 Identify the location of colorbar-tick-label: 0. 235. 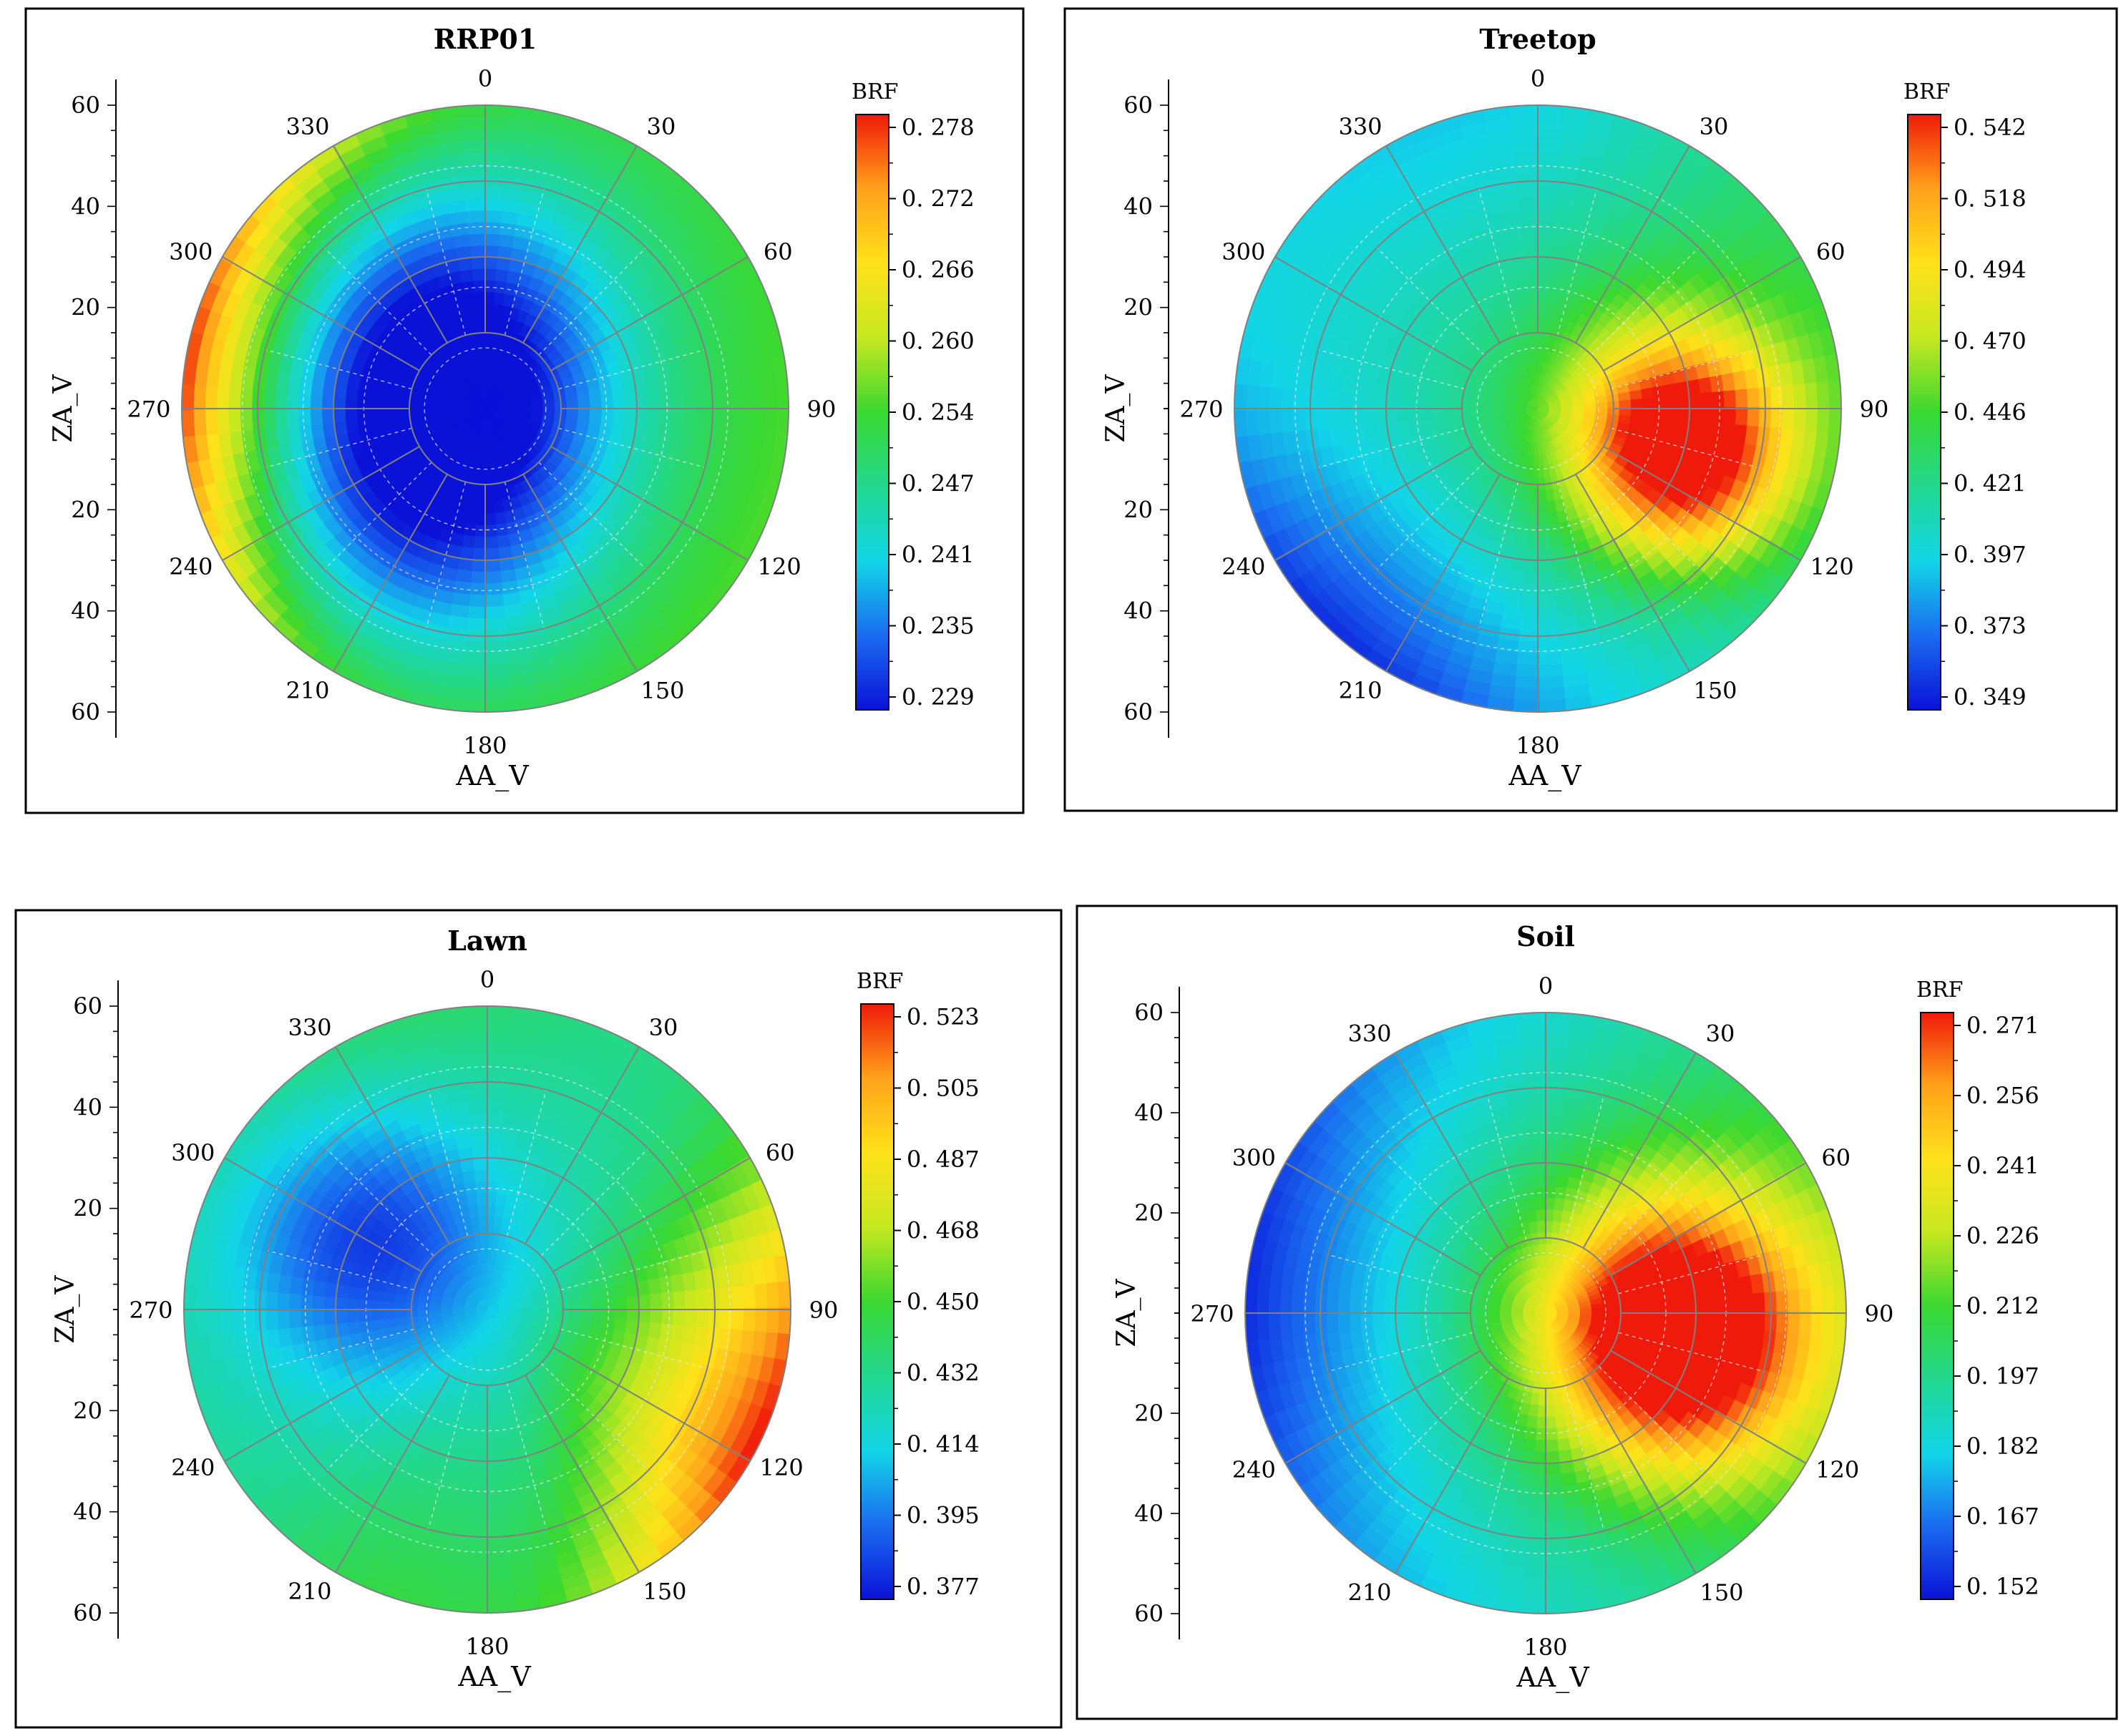
(938, 626).